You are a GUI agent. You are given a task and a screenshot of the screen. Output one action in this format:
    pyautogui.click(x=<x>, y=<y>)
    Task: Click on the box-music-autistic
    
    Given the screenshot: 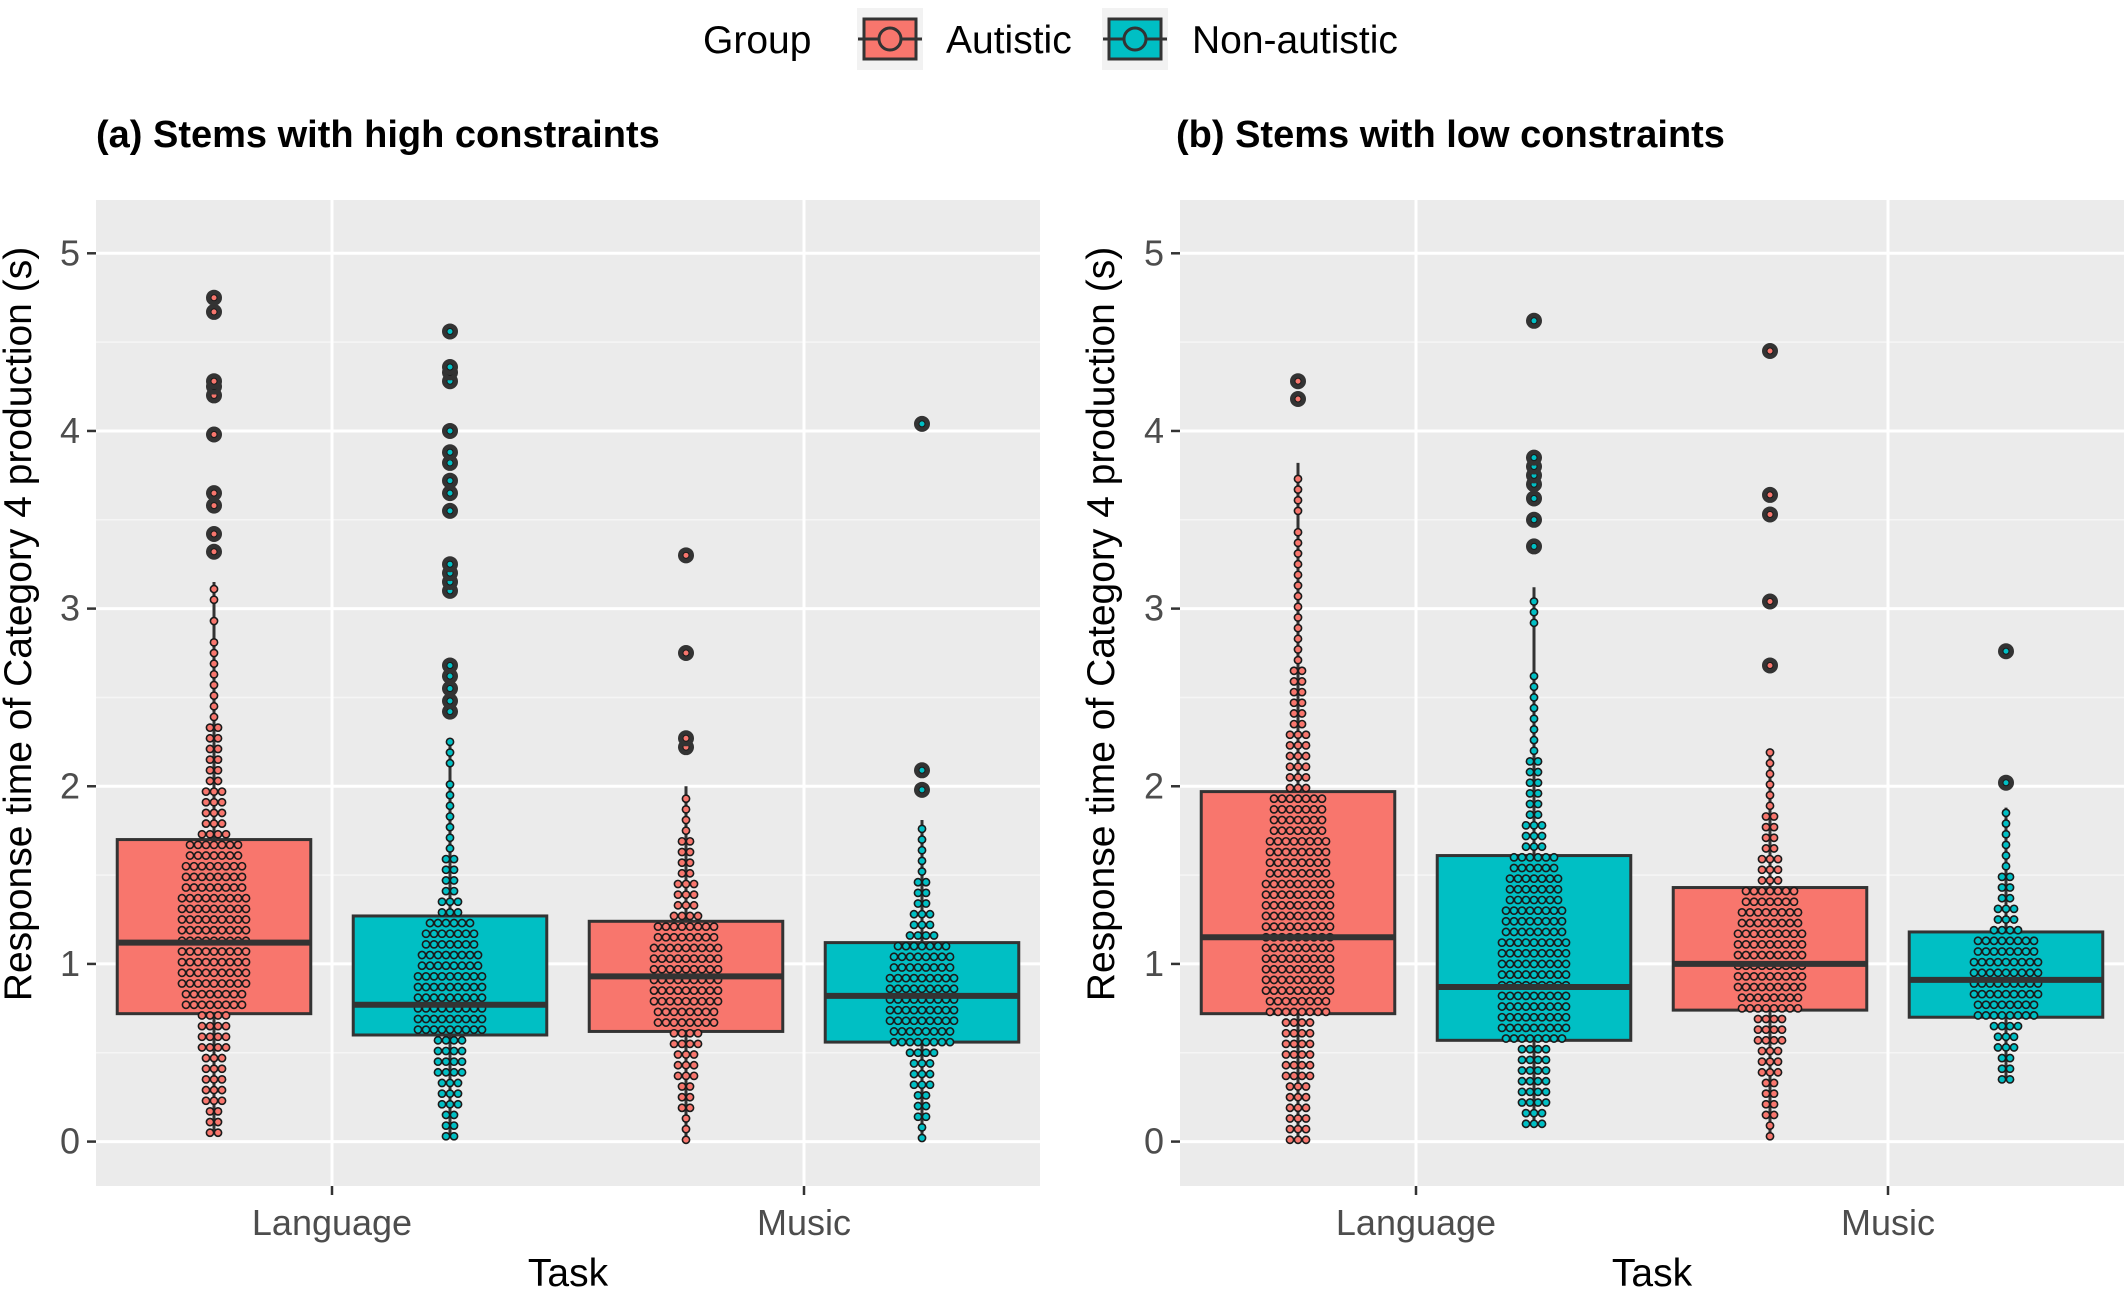 What is the action you would take?
    pyautogui.click(x=1770, y=742)
    